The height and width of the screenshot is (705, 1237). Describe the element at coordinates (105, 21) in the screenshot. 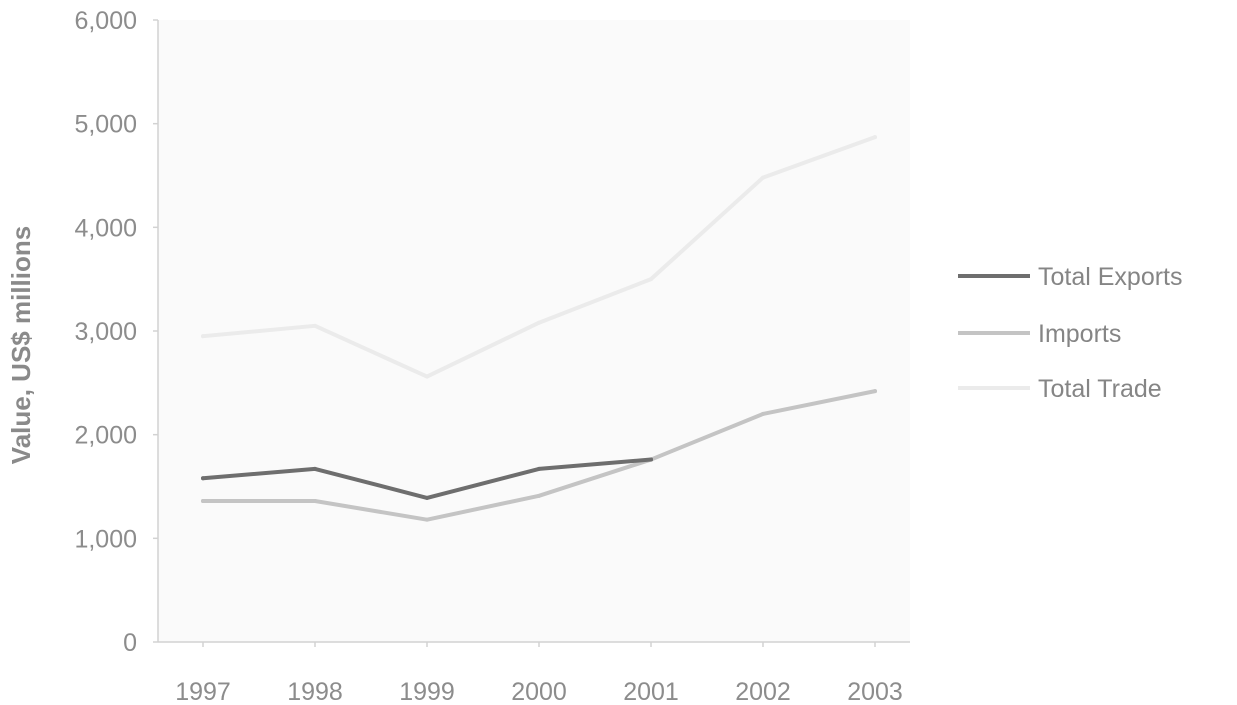

I see `y-tick-label: 6,000` at that location.